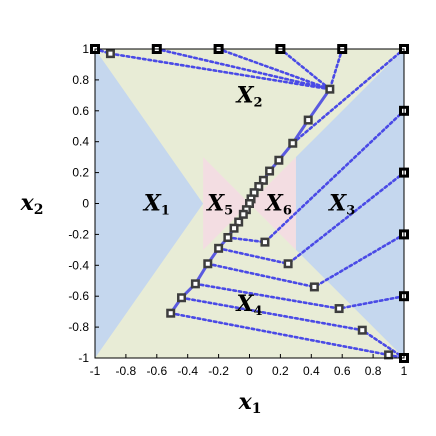 The height and width of the screenshot is (436, 436). What do you see at coordinates (258, 311) in the screenshot?
I see `region-label-subscript: 4` at bounding box center [258, 311].